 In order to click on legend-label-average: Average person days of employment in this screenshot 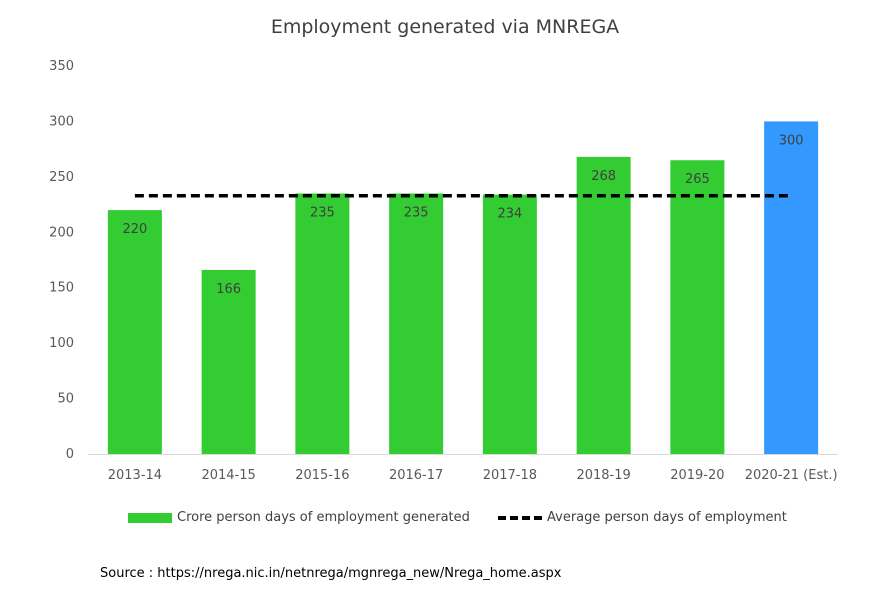, I will do `click(667, 517)`.